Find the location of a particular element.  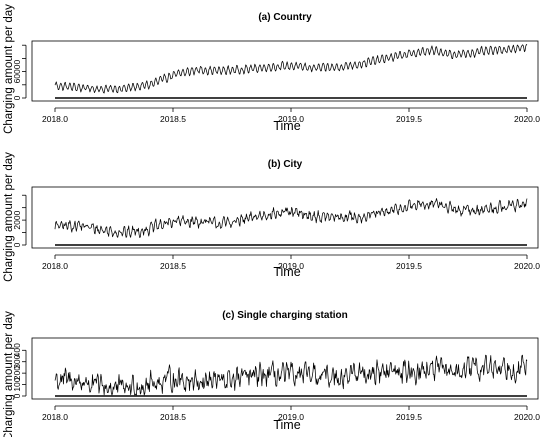

y-tick-label: 100 is located at coordinates (17, 384).